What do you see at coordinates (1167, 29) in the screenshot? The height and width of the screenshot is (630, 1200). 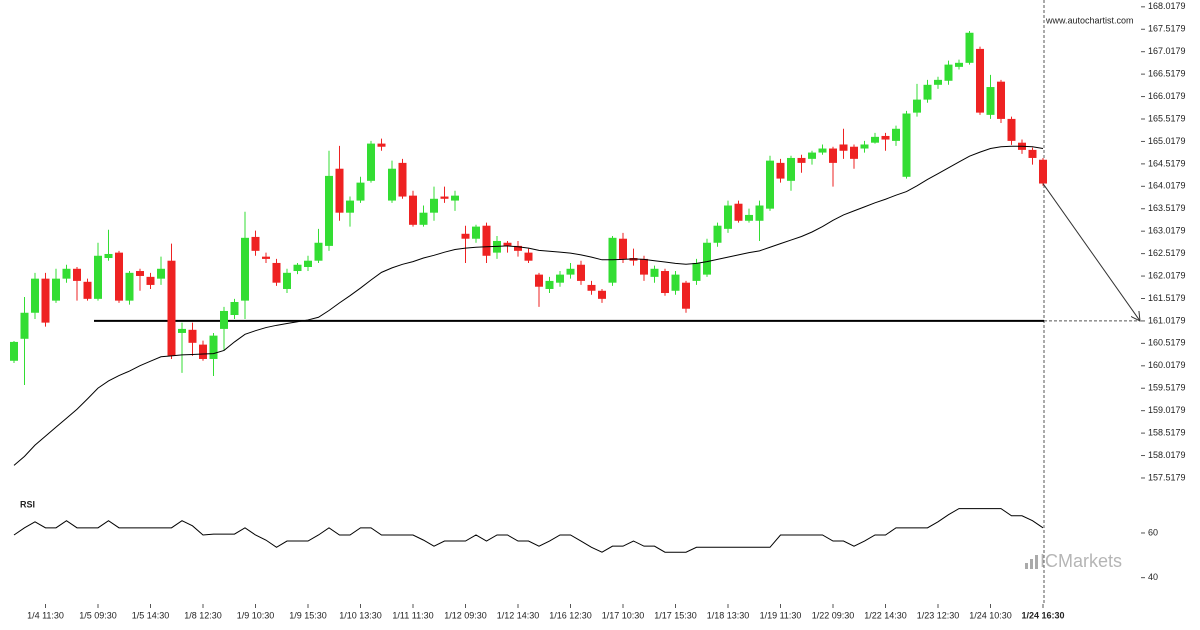 I see `y-tick-label: 167.5179` at bounding box center [1167, 29].